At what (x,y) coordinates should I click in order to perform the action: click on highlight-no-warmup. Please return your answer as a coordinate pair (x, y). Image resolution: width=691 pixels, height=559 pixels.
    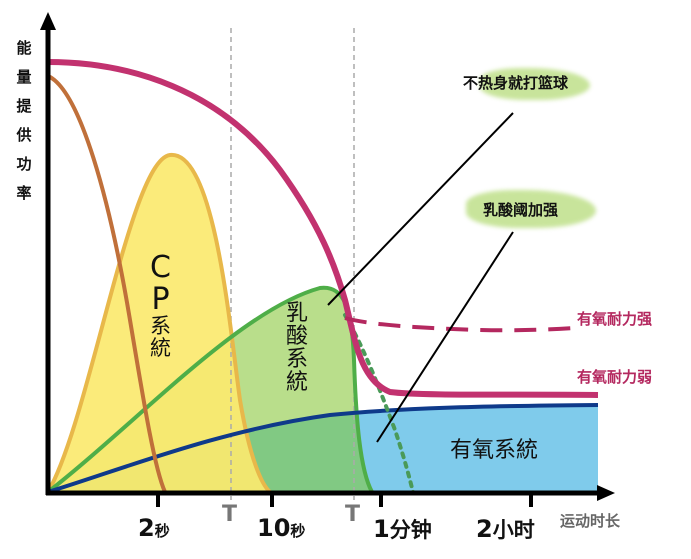
    Looking at the image, I should click on (535, 84).